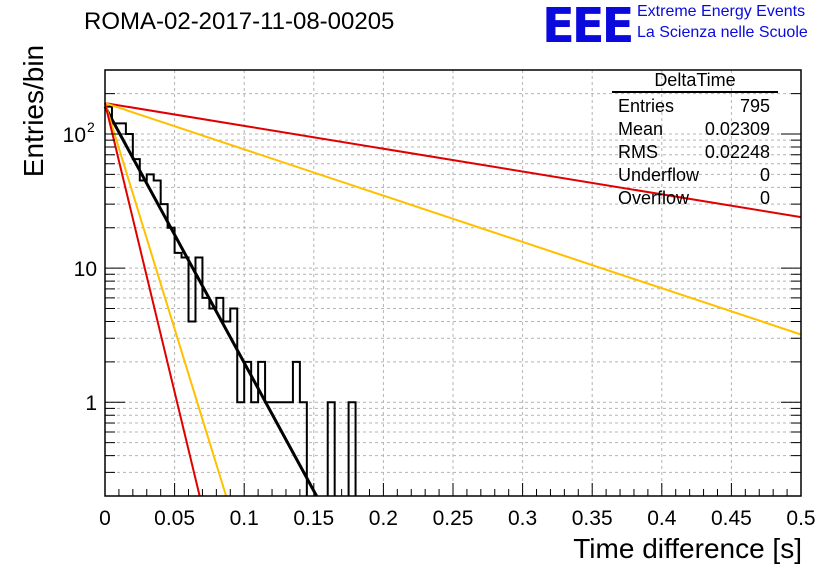 Image resolution: width=836 pixels, height=572 pixels. Describe the element at coordinates (522, 518) in the screenshot. I see `x-tick-label: 0.3` at that location.